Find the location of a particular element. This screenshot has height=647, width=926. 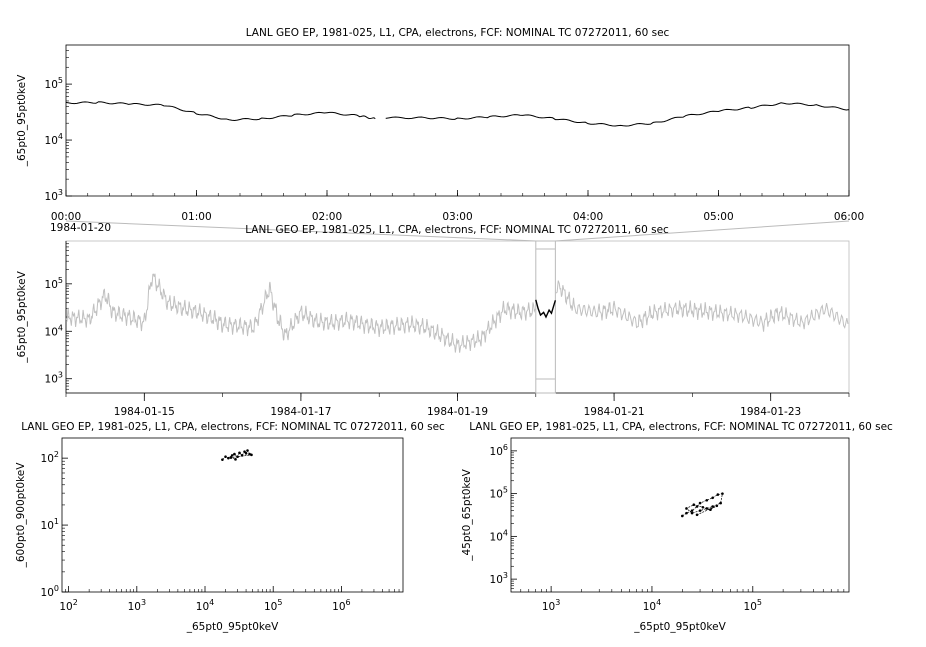

x-tick-label: 1984-01-17 is located at coordinates (300, 412).